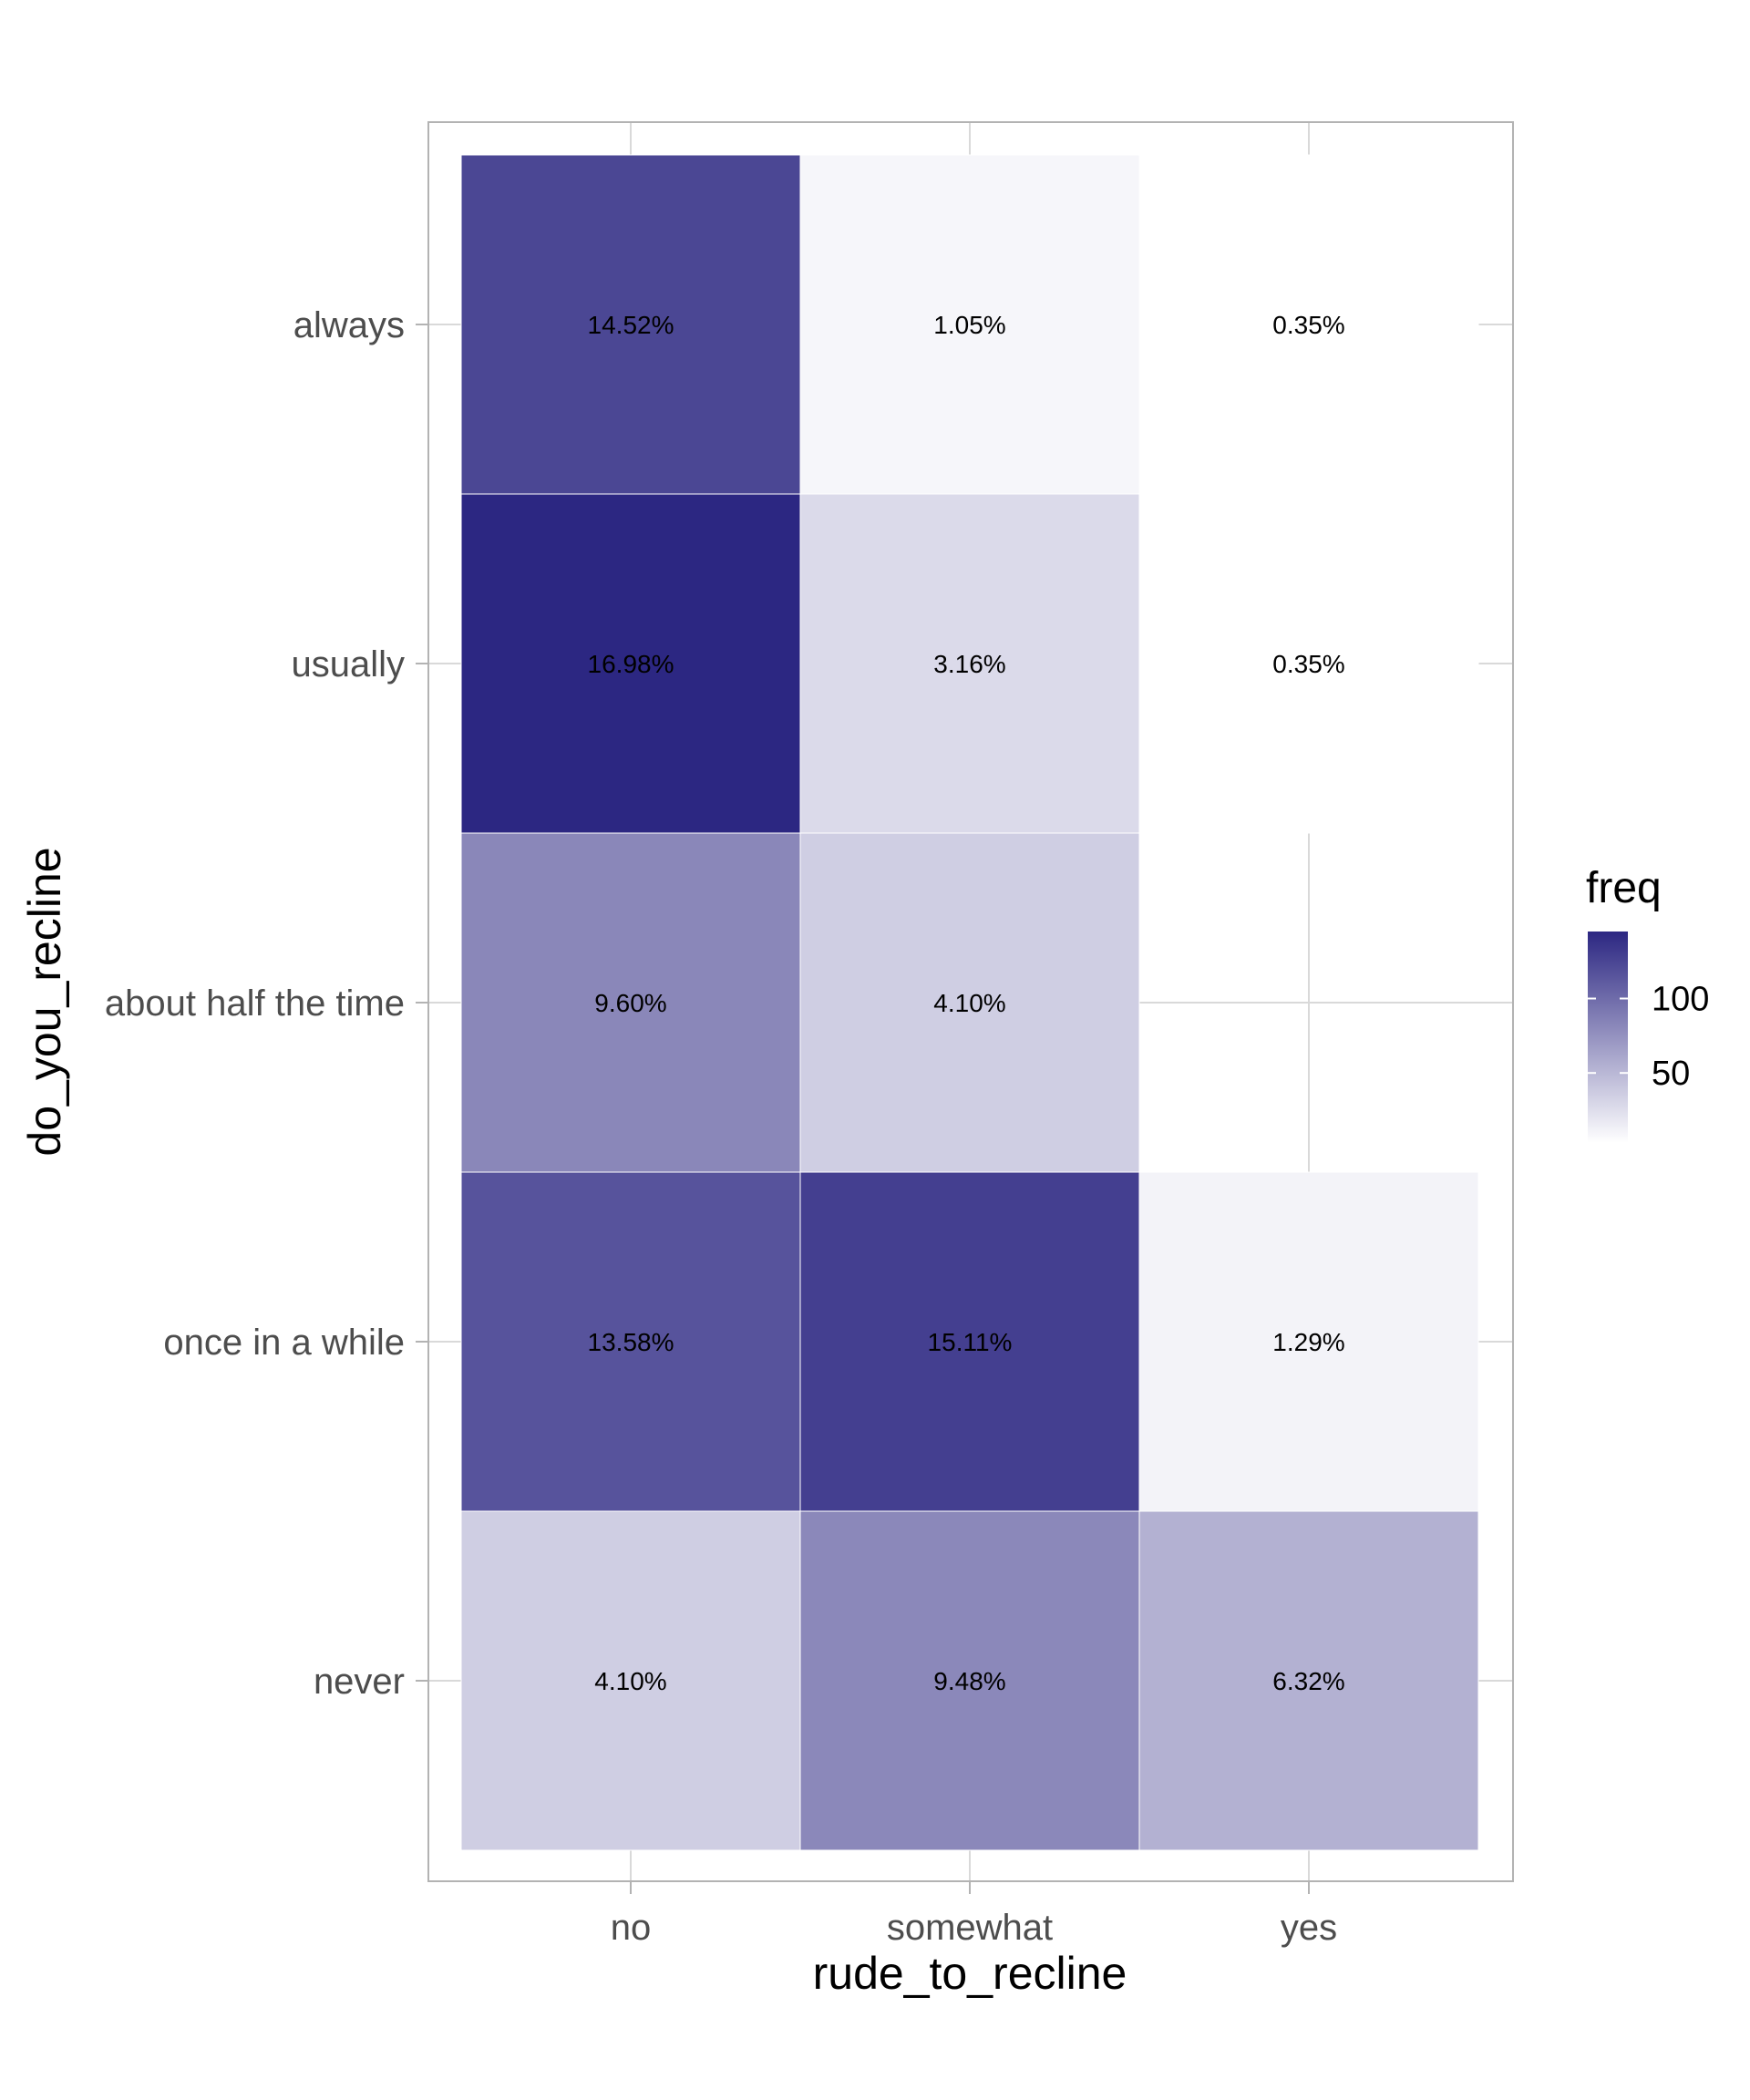 This screenshot has height=2100, width=1750. I want to click on heatmap-cell-about-half-the-time-no, so click(631, 1003).